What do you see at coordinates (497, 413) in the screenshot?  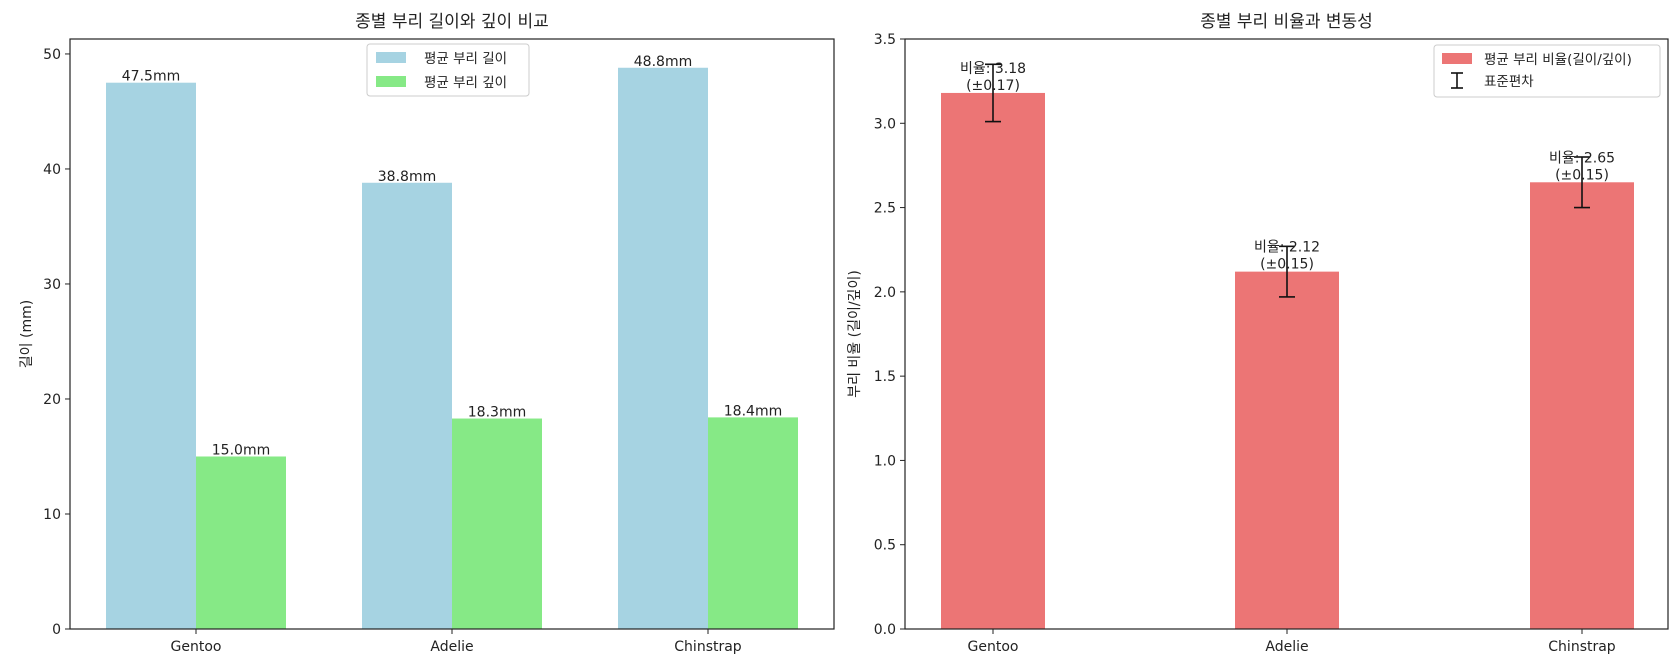 I see `bar-value-label: 18.3mm` at bounding box center [497, 413].